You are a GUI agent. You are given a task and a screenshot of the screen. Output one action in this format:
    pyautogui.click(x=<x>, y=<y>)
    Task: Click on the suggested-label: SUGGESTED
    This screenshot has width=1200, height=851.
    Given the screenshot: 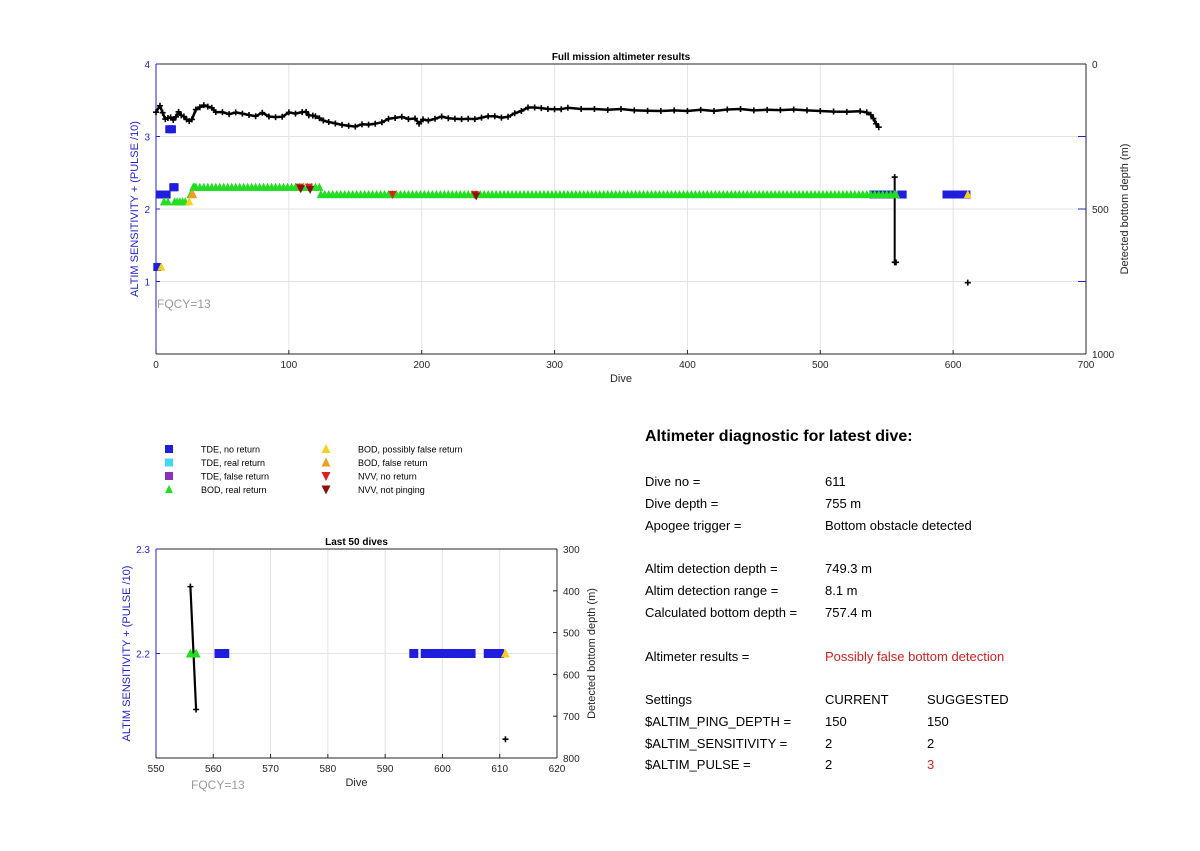 What is the action you would take?
    pyautogui.click(x=968, y=699)
    